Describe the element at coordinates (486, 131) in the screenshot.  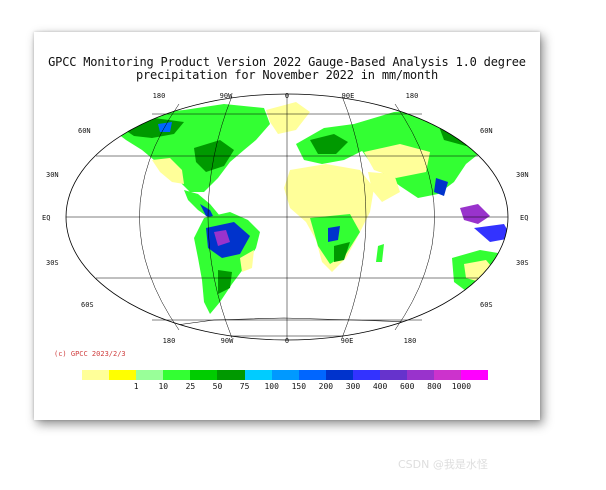
I see `lat-label-right: 60N` at that location.